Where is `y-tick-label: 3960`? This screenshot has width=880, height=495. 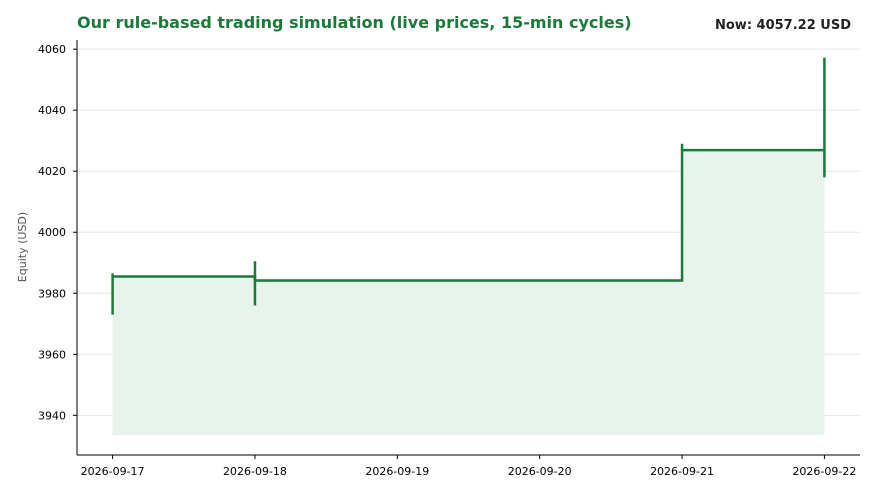 y-tick-label: 3960 is located at coordinates (52, 354).